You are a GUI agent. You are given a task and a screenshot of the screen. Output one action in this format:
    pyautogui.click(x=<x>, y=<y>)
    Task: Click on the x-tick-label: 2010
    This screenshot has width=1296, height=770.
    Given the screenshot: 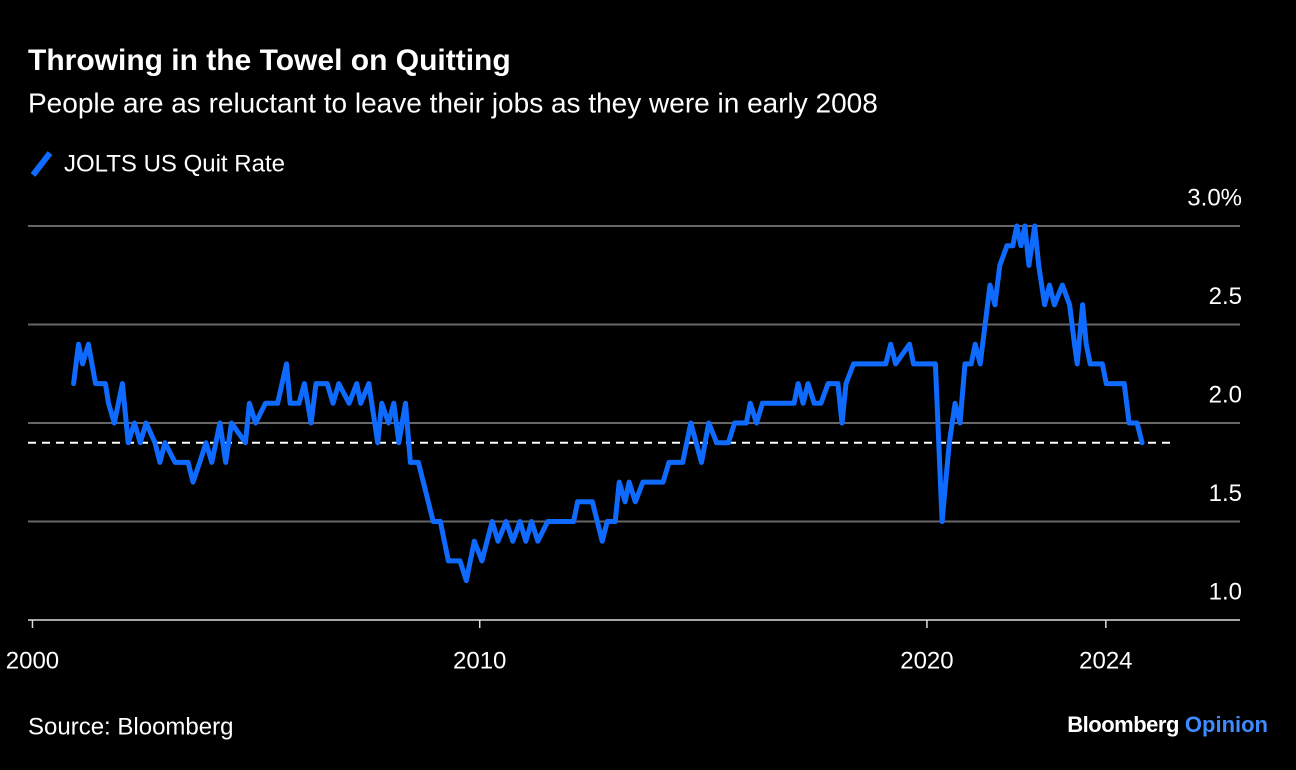 What is the action you would take?
    pyautogui.click(x=479, y=660)
    